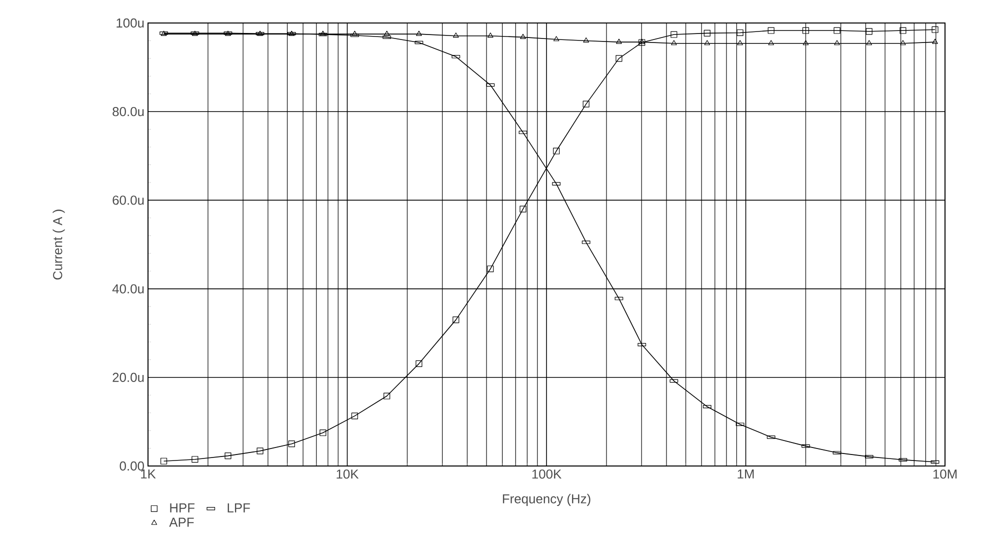 Image resolution: width=983 pixels, height=551 pixels. I want to click on legend-label: HPF, so click(182, 507).